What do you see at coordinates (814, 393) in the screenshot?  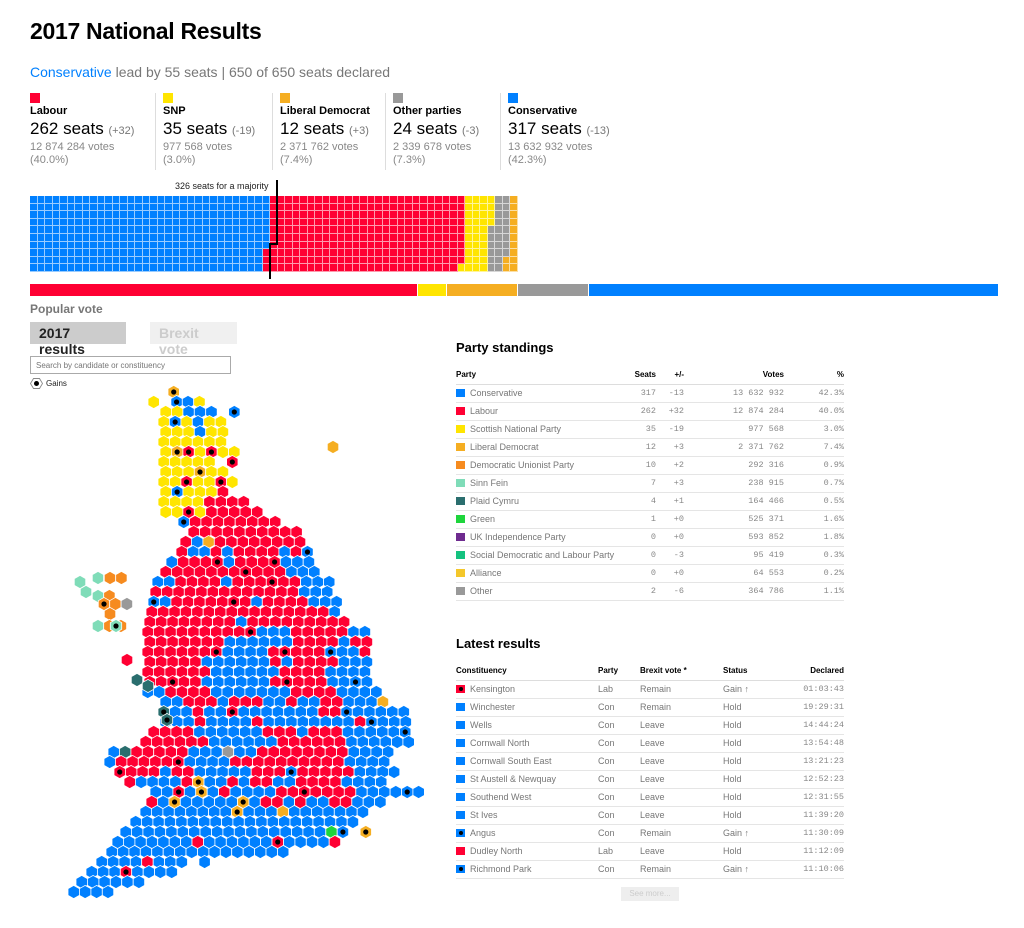 I see `pct-cell: 42.3%` at bounding box center [814, 393].